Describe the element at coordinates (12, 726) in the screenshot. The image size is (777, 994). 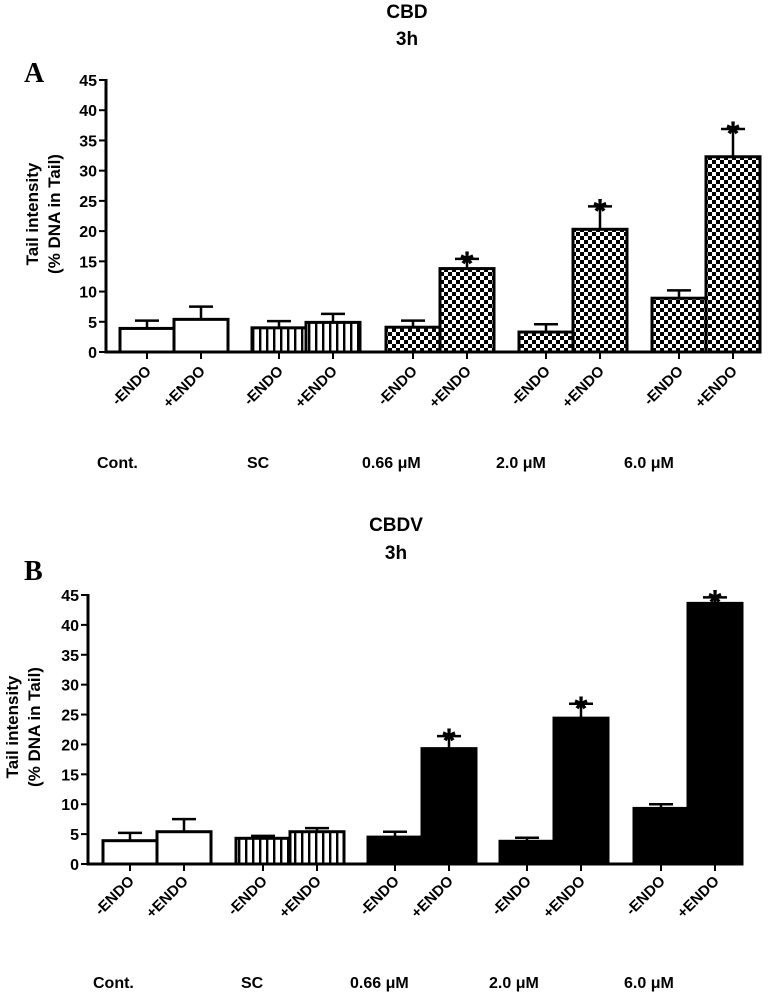
I see `panel-b-y-axis-label-line1: Tail intensity` at that location.